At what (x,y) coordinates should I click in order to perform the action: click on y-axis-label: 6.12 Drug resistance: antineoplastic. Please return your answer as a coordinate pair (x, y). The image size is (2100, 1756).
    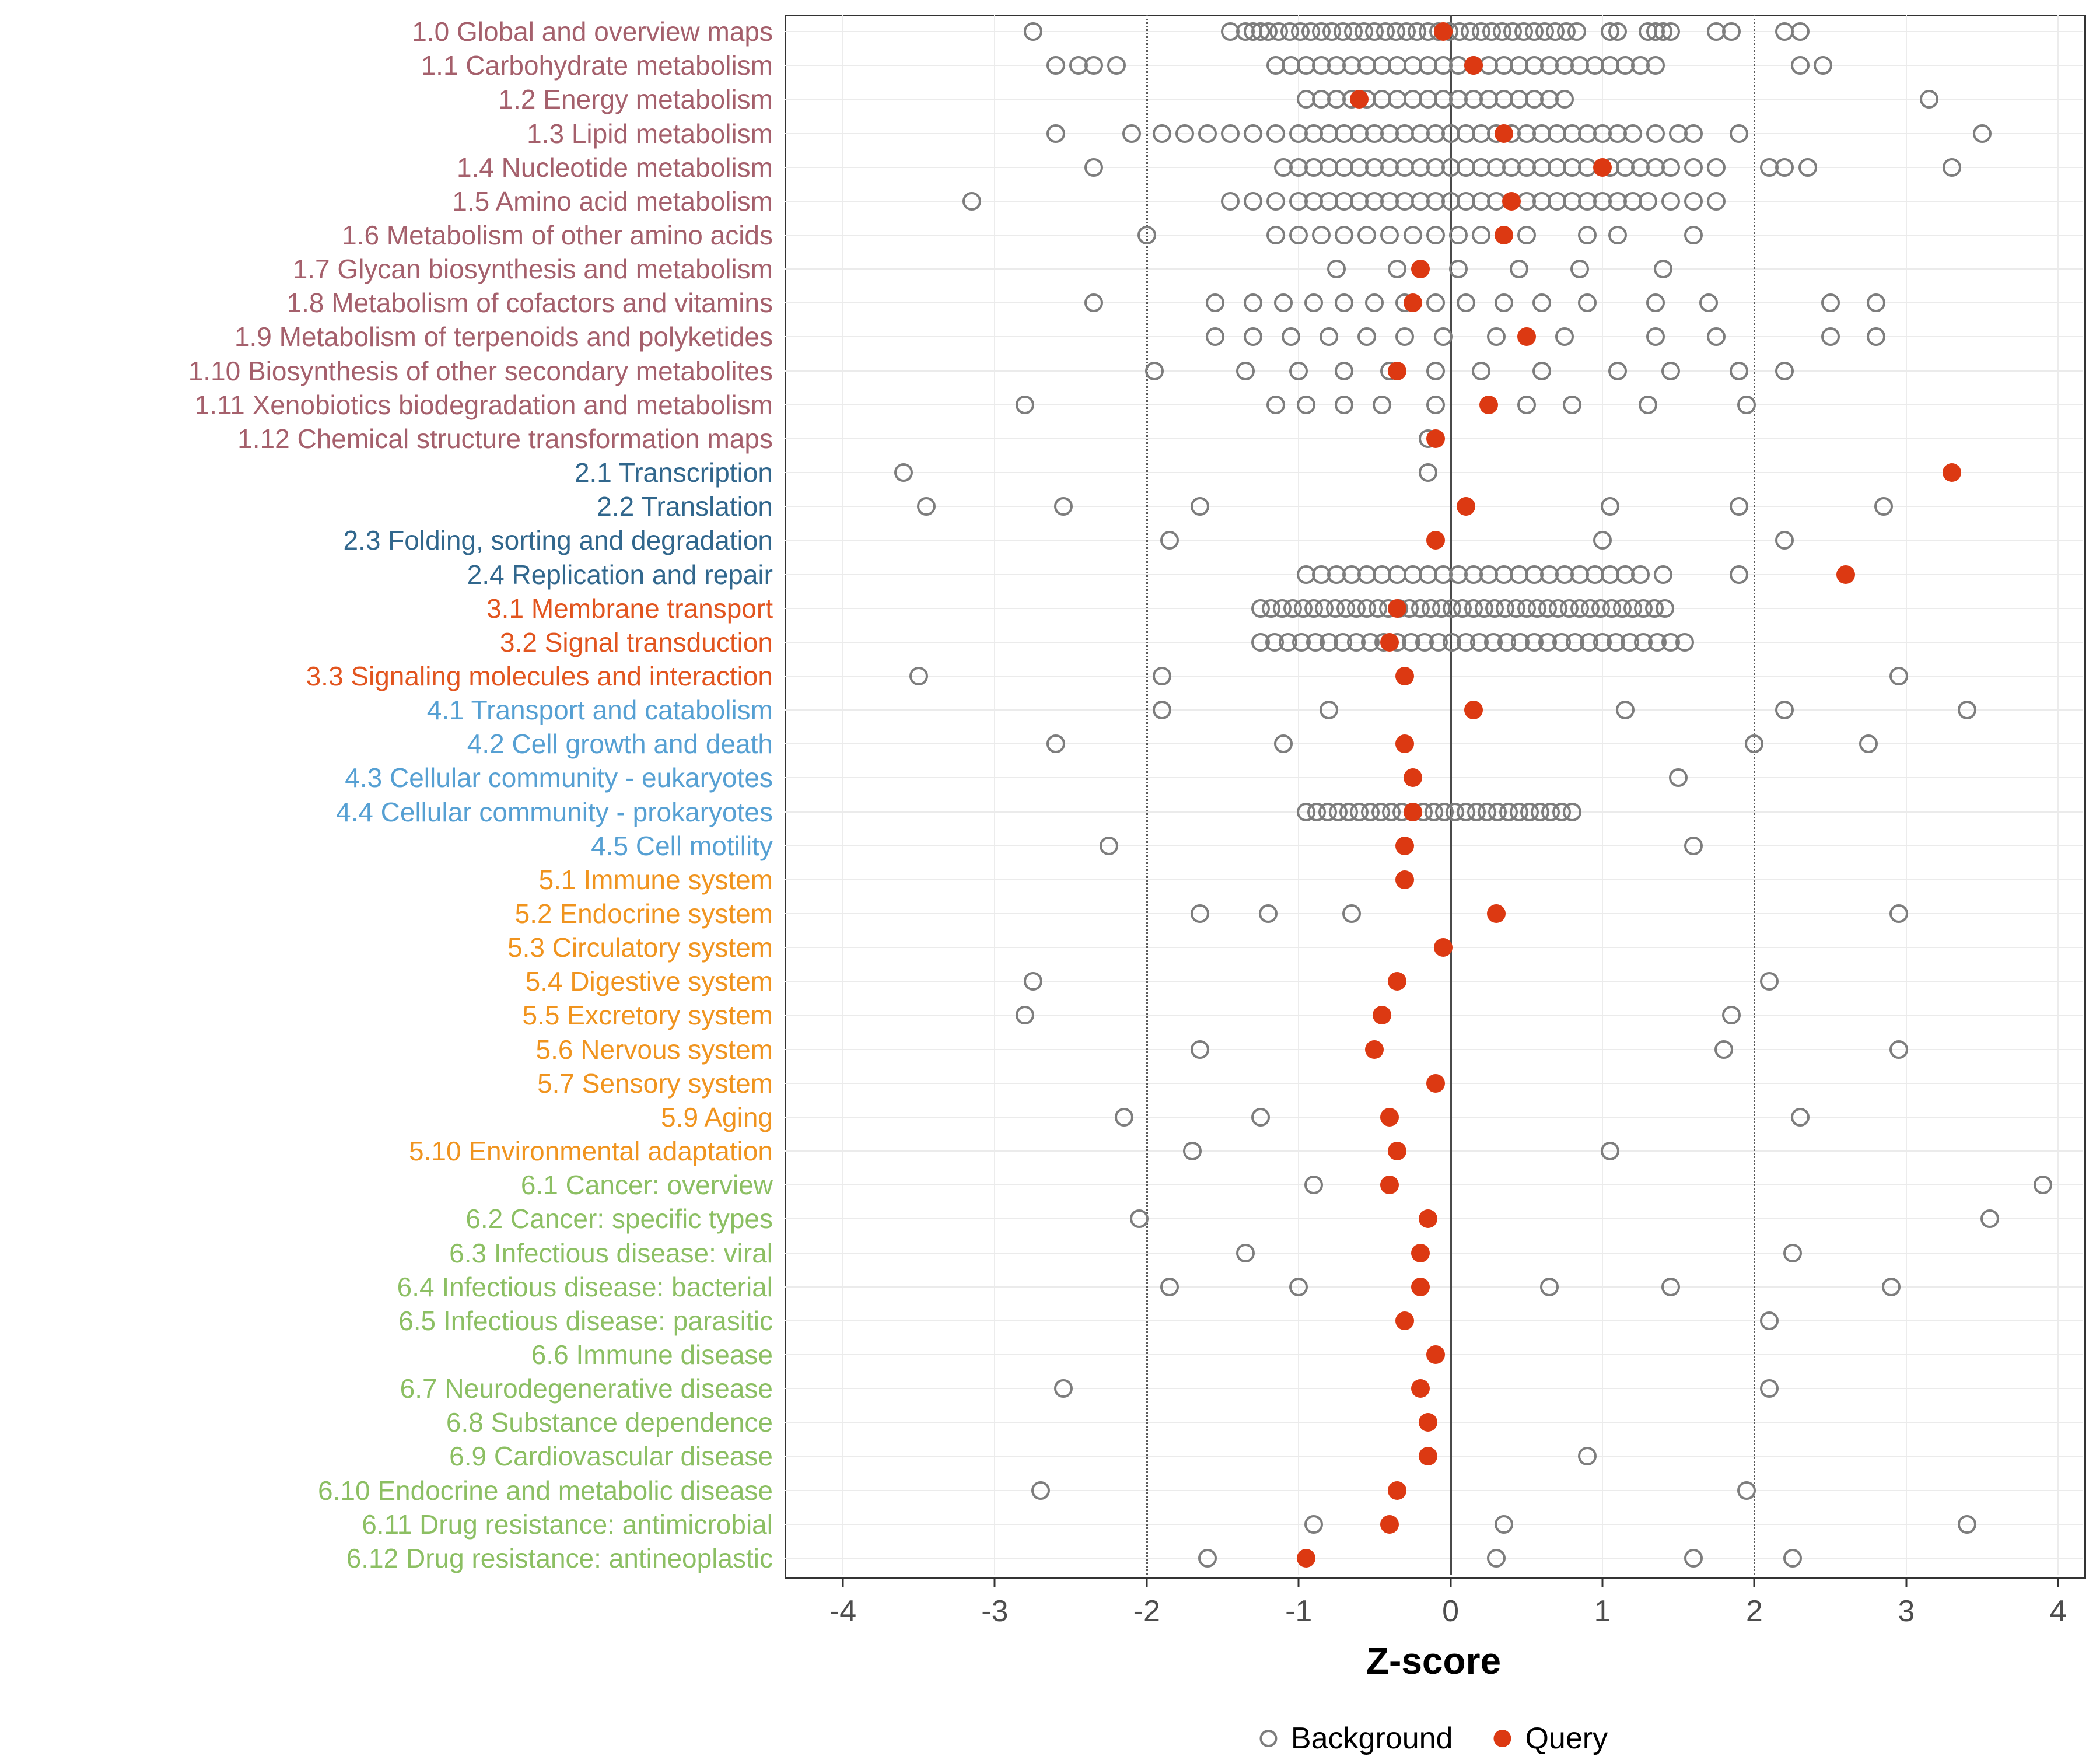
    Looking at the image, I should click on (559, 1557).